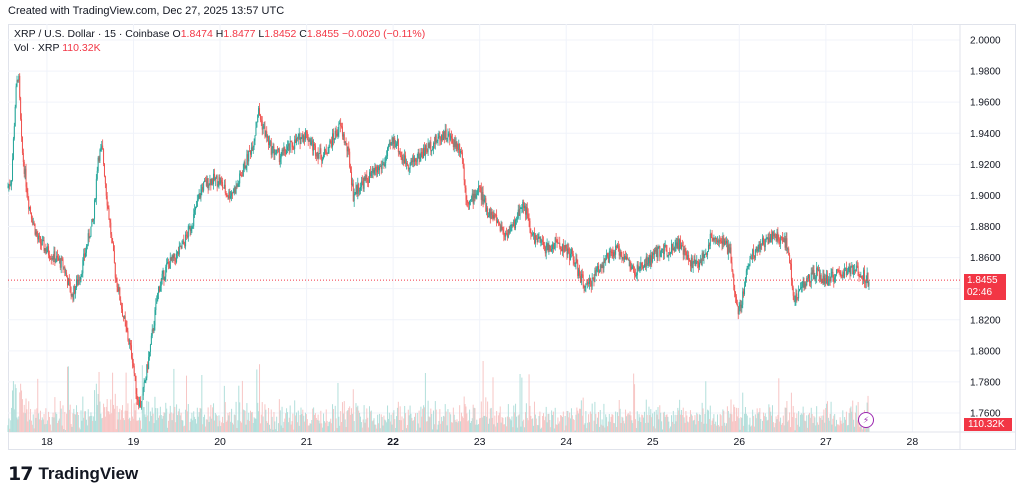 The width and height of the screenshot is (1024, 497). Describe the element at coordinates (985, 320) in the screenshot. I see `y-tick-label: 1.8200` at that location.